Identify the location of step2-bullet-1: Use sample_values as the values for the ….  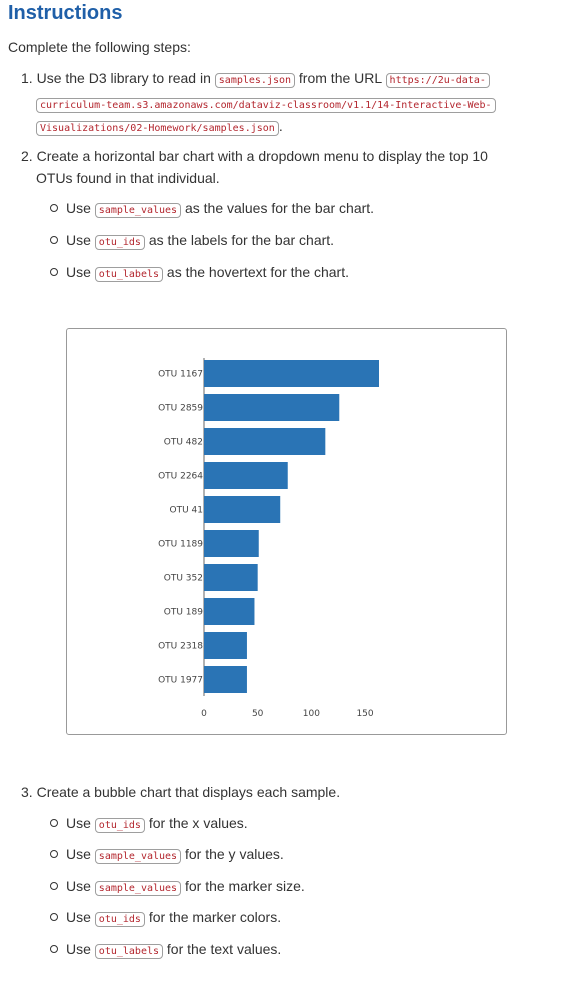
(212, 209).